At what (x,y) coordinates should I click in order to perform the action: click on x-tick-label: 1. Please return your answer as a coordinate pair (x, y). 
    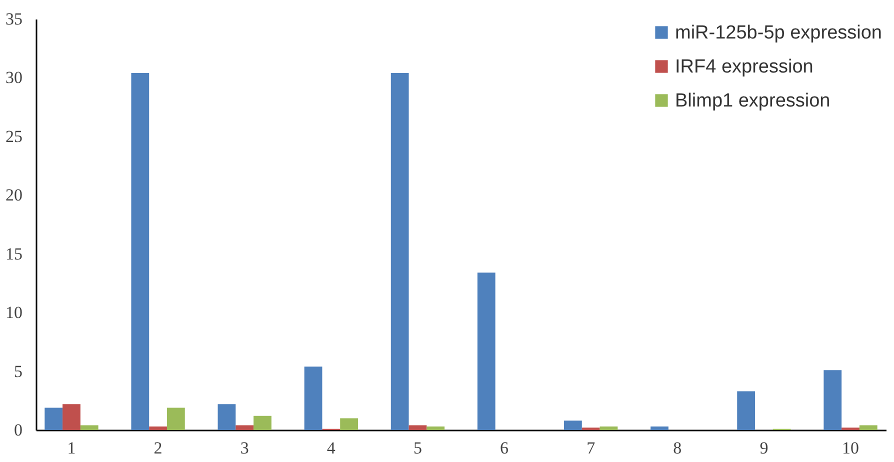
    Looking at the image, I should click on (71, 448).